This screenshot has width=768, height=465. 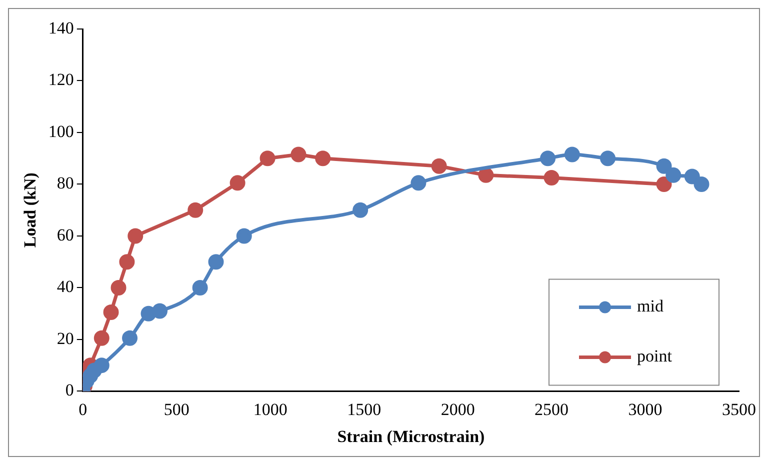 I want to click on x-tick-label: 1000, so click(x=270, y=409).